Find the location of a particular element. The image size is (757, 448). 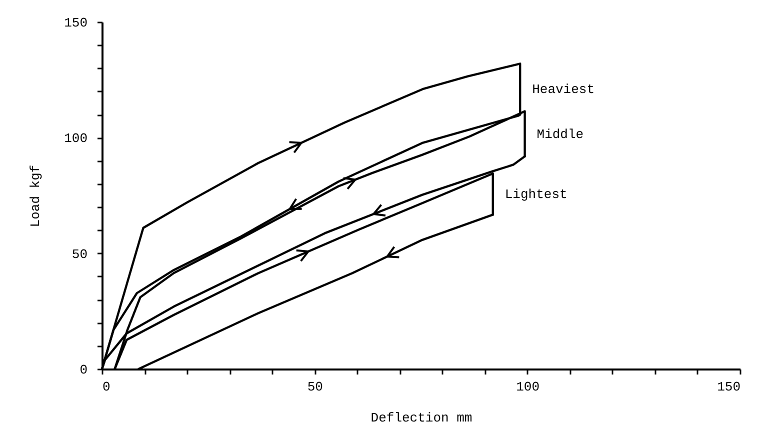

series-label: Middle is located at coordinates (560, 134).